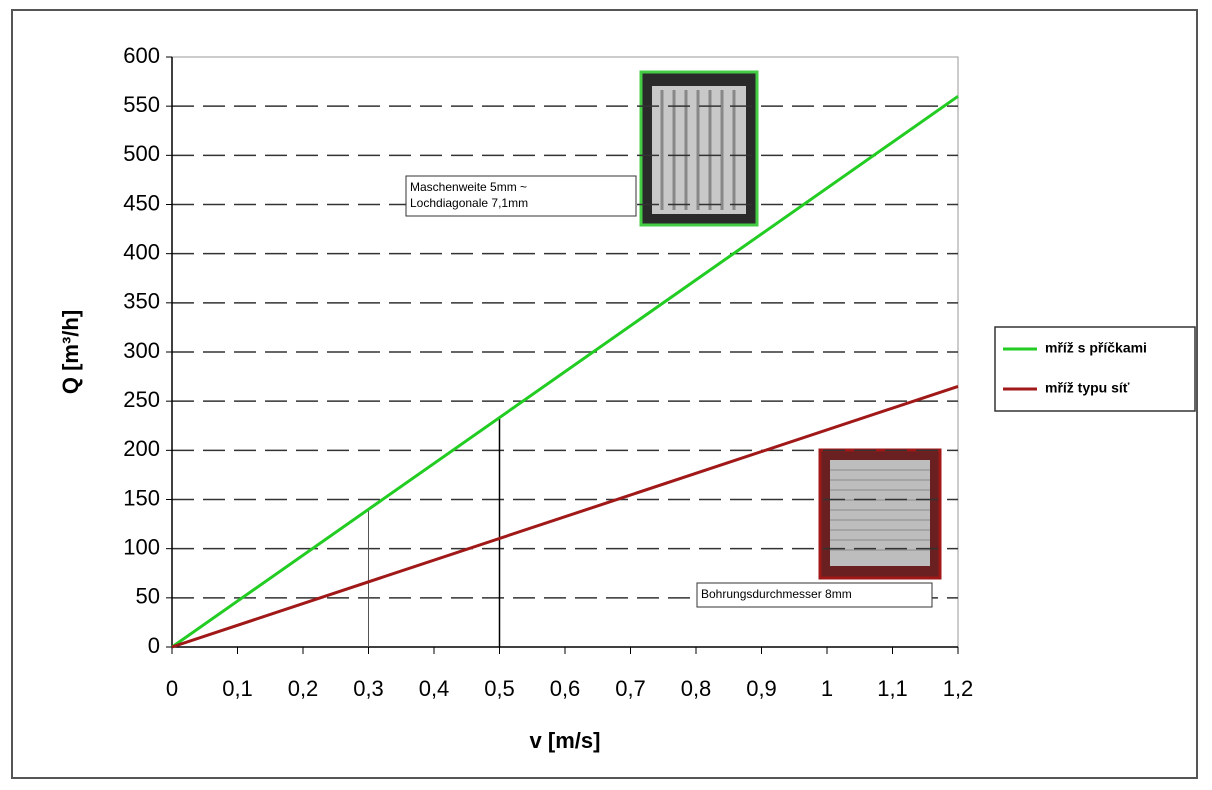 Image resolution: width=1212 pixels, height=790 pixels. Describe the element at coordinates (892, 688) in the screenshot. I see `x-tick-label: 1,1` at that location.